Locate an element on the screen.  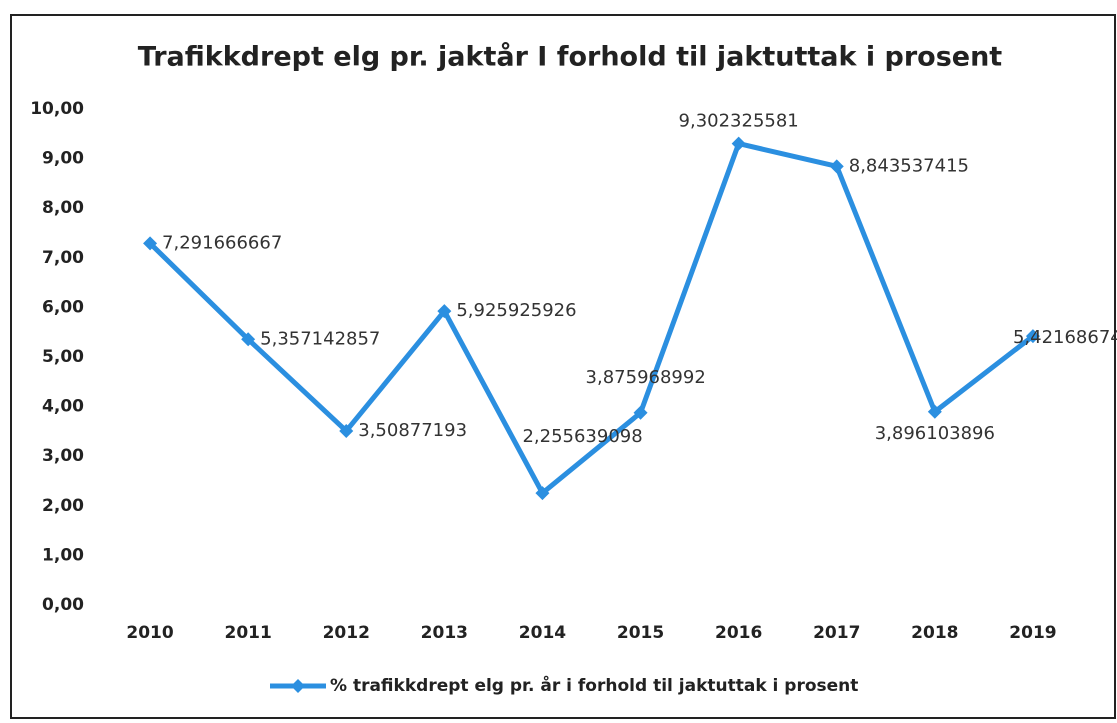
y-tick-label: 6,00 is located at coordinates (63, 307).